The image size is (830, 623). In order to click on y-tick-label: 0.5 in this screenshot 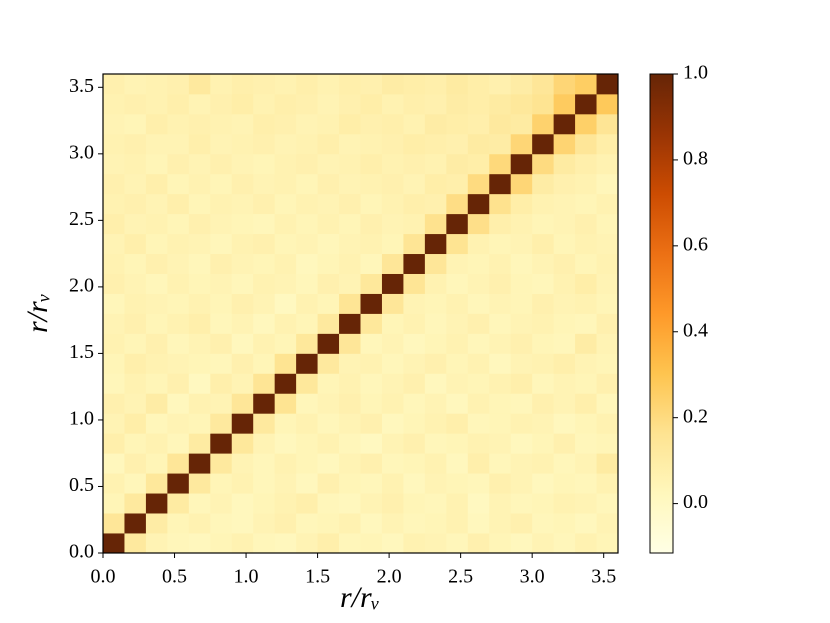, I will do `click(81, 485)`.